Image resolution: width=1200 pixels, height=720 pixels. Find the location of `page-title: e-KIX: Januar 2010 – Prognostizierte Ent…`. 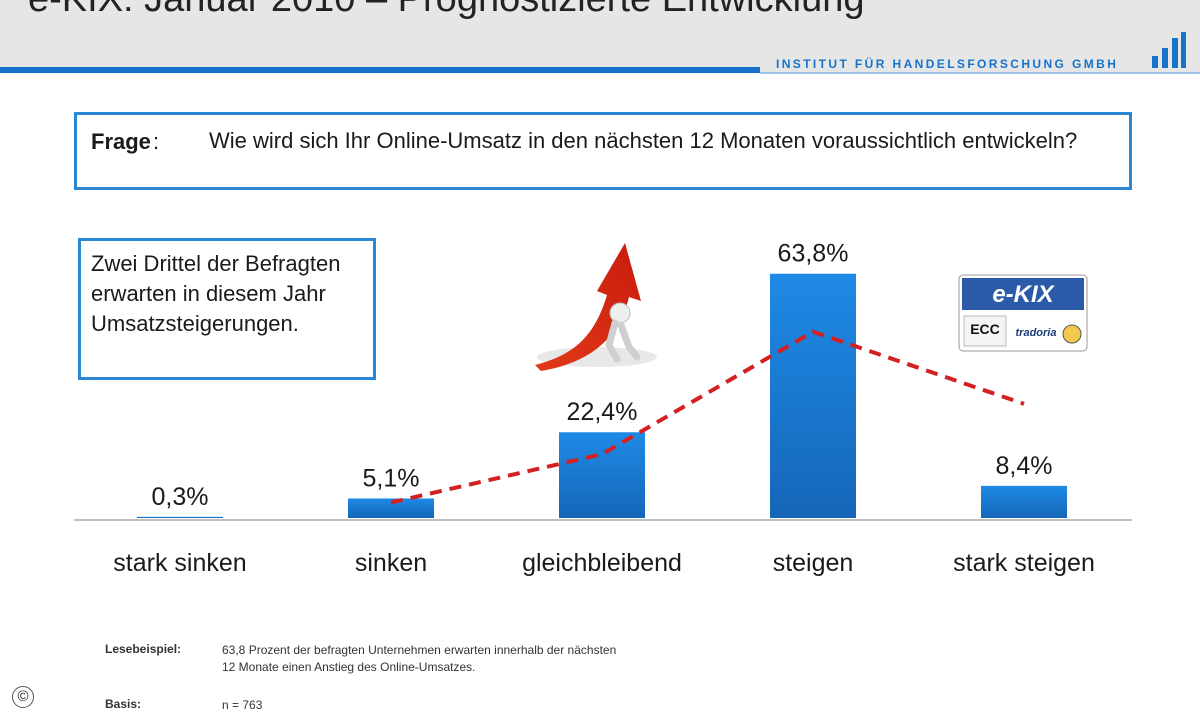

page-title: e-KIX: Januar 2010 – Prognostizierte Ent… is located at coordinates (446, 10).